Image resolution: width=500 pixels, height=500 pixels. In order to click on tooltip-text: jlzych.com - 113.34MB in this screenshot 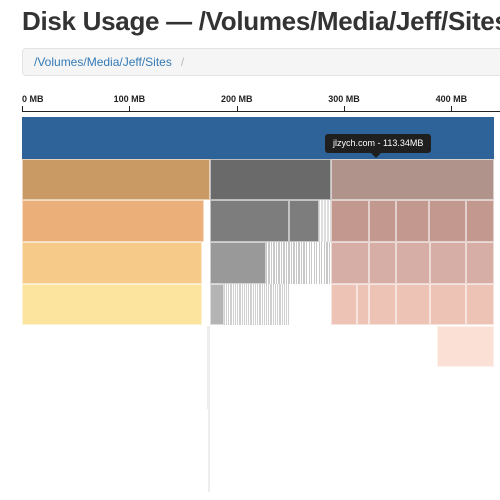, I will do `click(378, 143)`.